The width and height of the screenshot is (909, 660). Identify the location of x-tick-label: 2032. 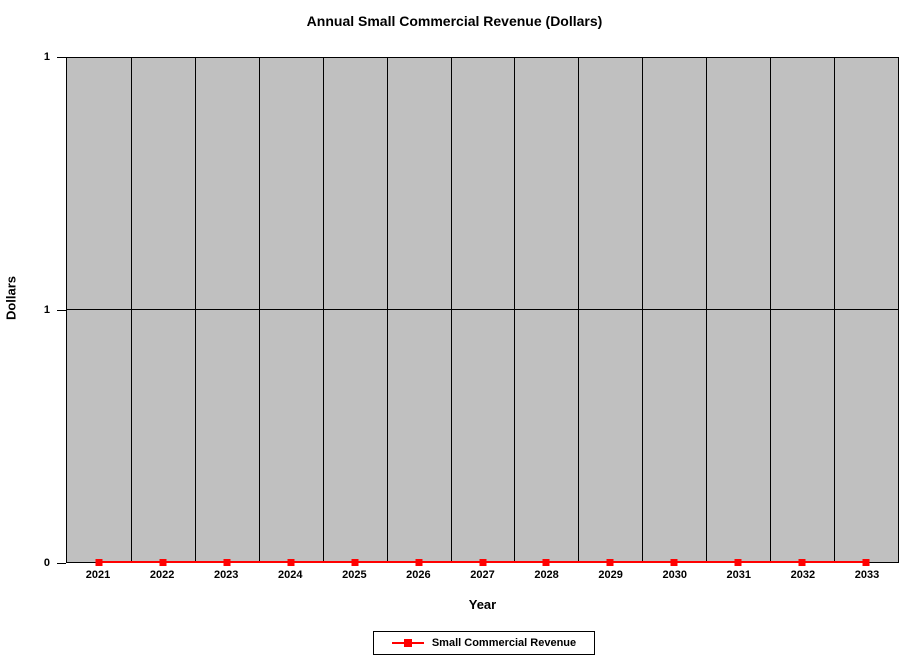
(803, 575).